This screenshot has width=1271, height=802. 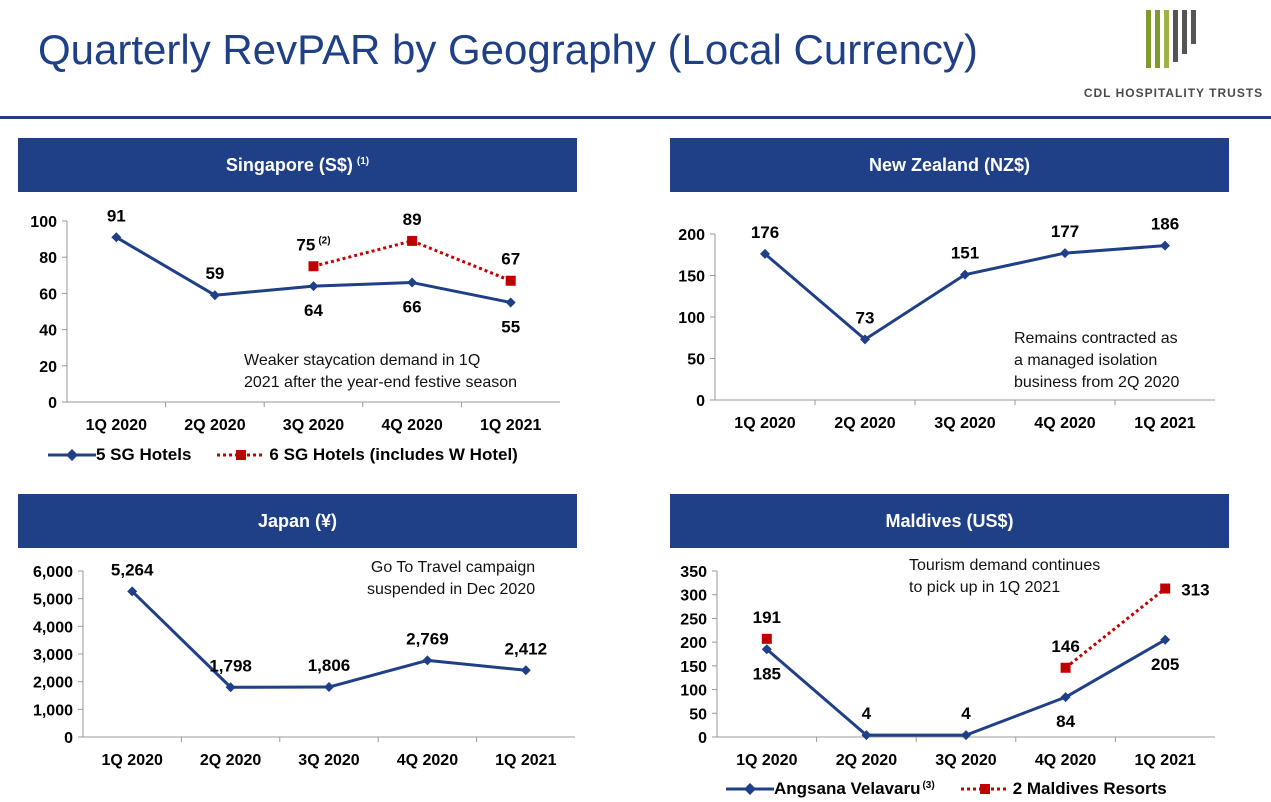 What do you see at coordinates (412, 307) in the screenshot?
I see `data-label: 66` at bounding box center [412, 307].